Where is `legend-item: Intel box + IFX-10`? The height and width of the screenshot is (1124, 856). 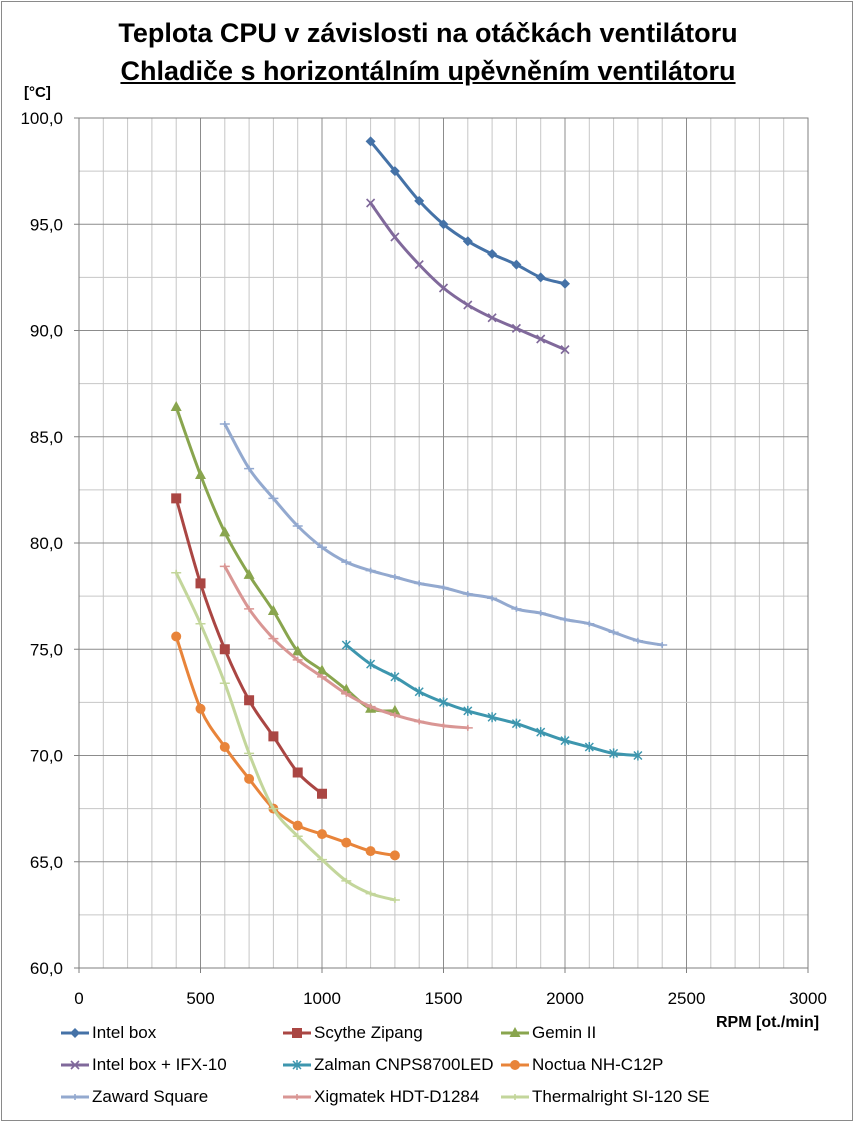 legend-item: Intel box + IFX-10 is located at coordinates (143, 1065).